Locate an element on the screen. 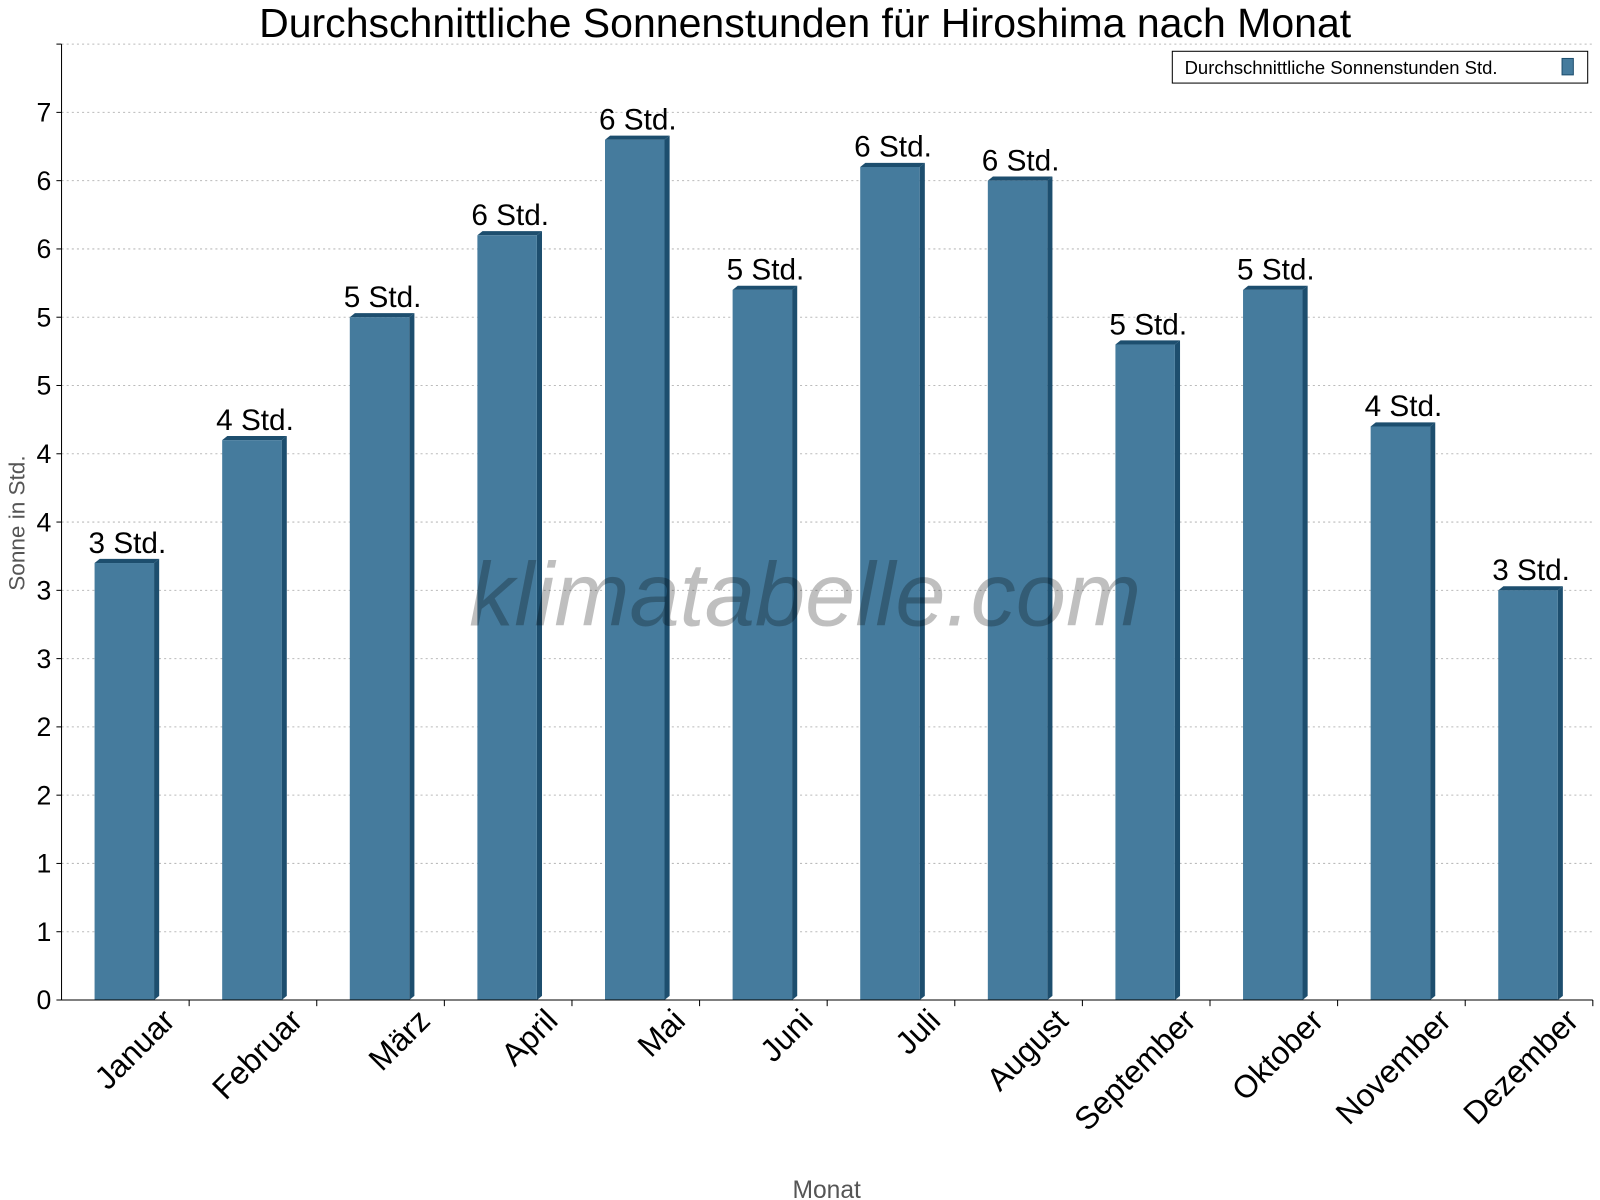 The image size is (1600, 1200). legend: Durchschnittliche Sonnenstunden Std. is located at coordinates (1380, 67).